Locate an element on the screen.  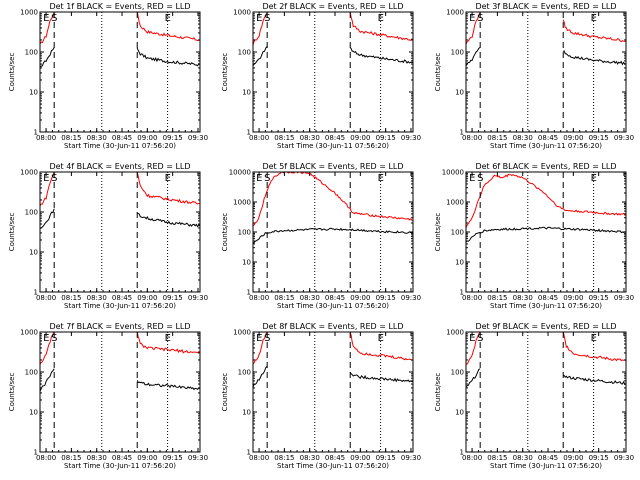
x-axis-label: Start Time (30-Jun-11 07:56:20) is located at coordinates (120, 306).